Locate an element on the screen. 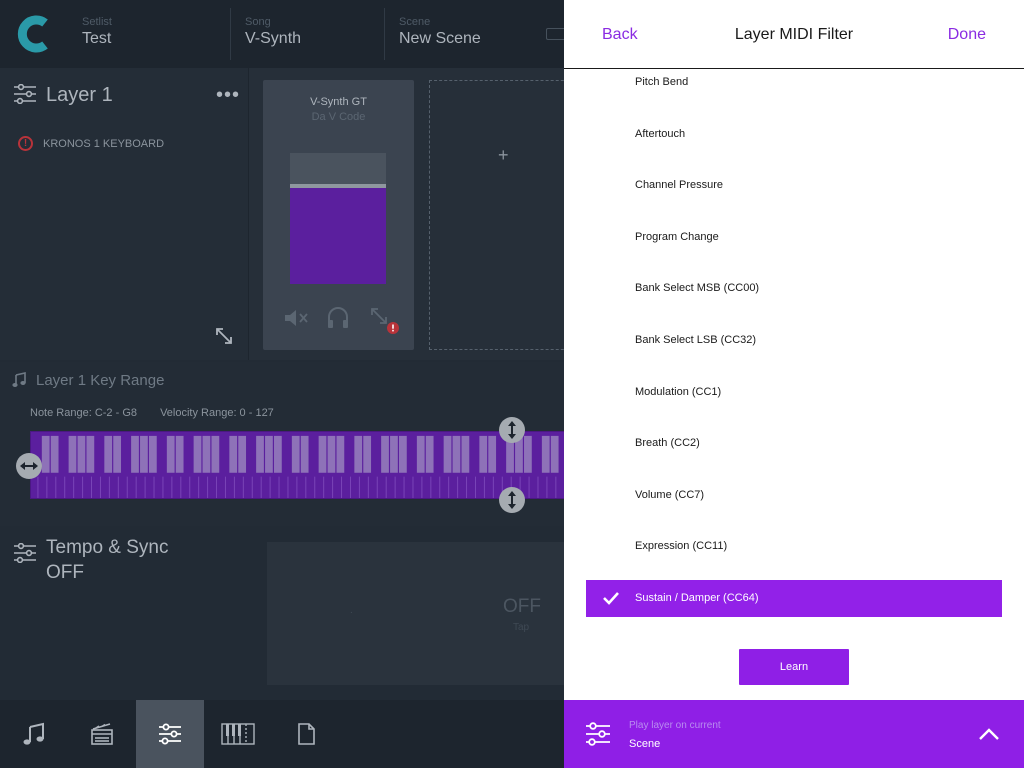  velocity-high-handle is located at coordinates (512, 430).